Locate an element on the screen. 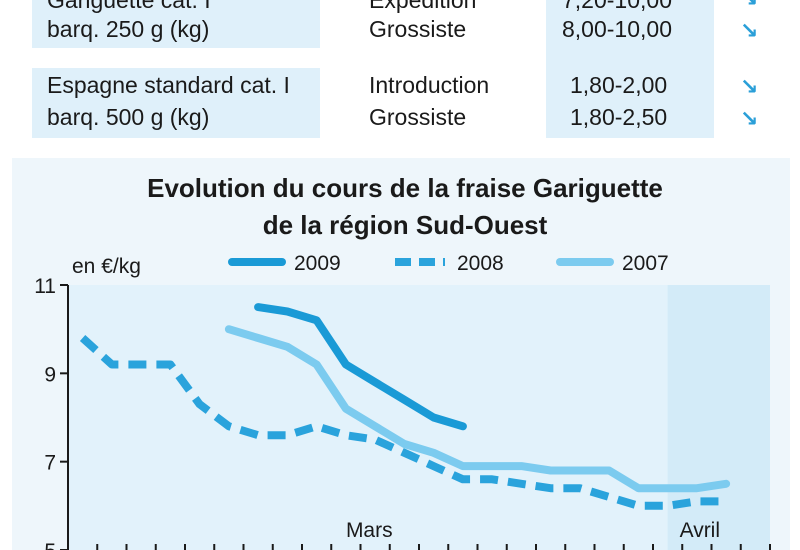 This screenshot has height=550, width=800. product-line: barq. 250 g (kg) is located at coordinates (128, 29).